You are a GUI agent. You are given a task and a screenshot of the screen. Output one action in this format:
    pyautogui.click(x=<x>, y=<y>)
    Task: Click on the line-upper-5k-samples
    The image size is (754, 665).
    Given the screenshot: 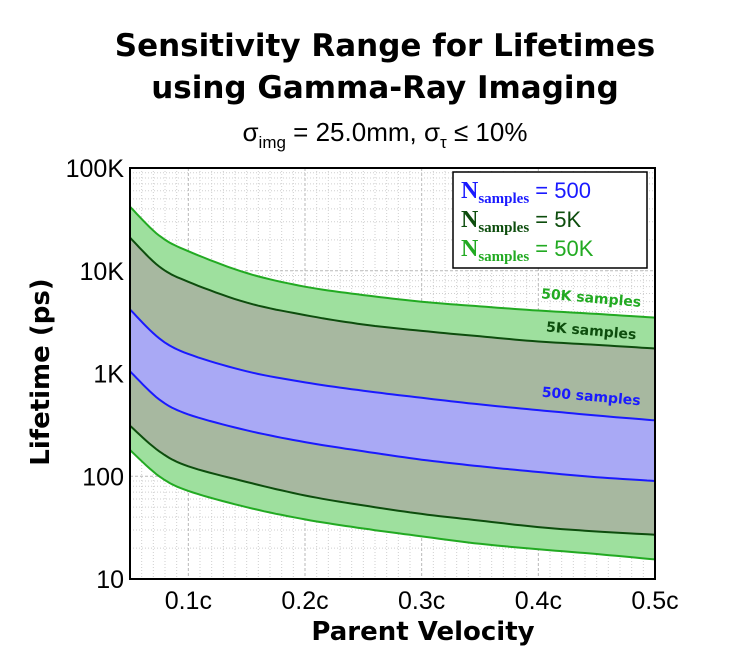 What is the action you would take?
    pyautogui.click(x=392, y=293)
    